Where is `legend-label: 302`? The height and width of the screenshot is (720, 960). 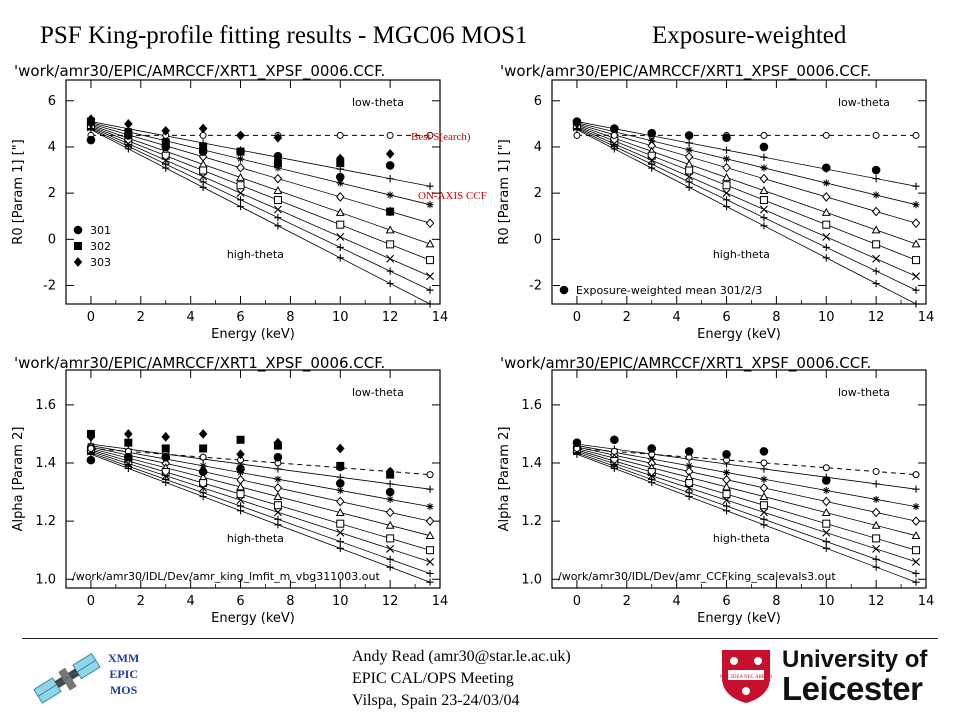 legend-label: 302 is located at coordinates (100, 246).